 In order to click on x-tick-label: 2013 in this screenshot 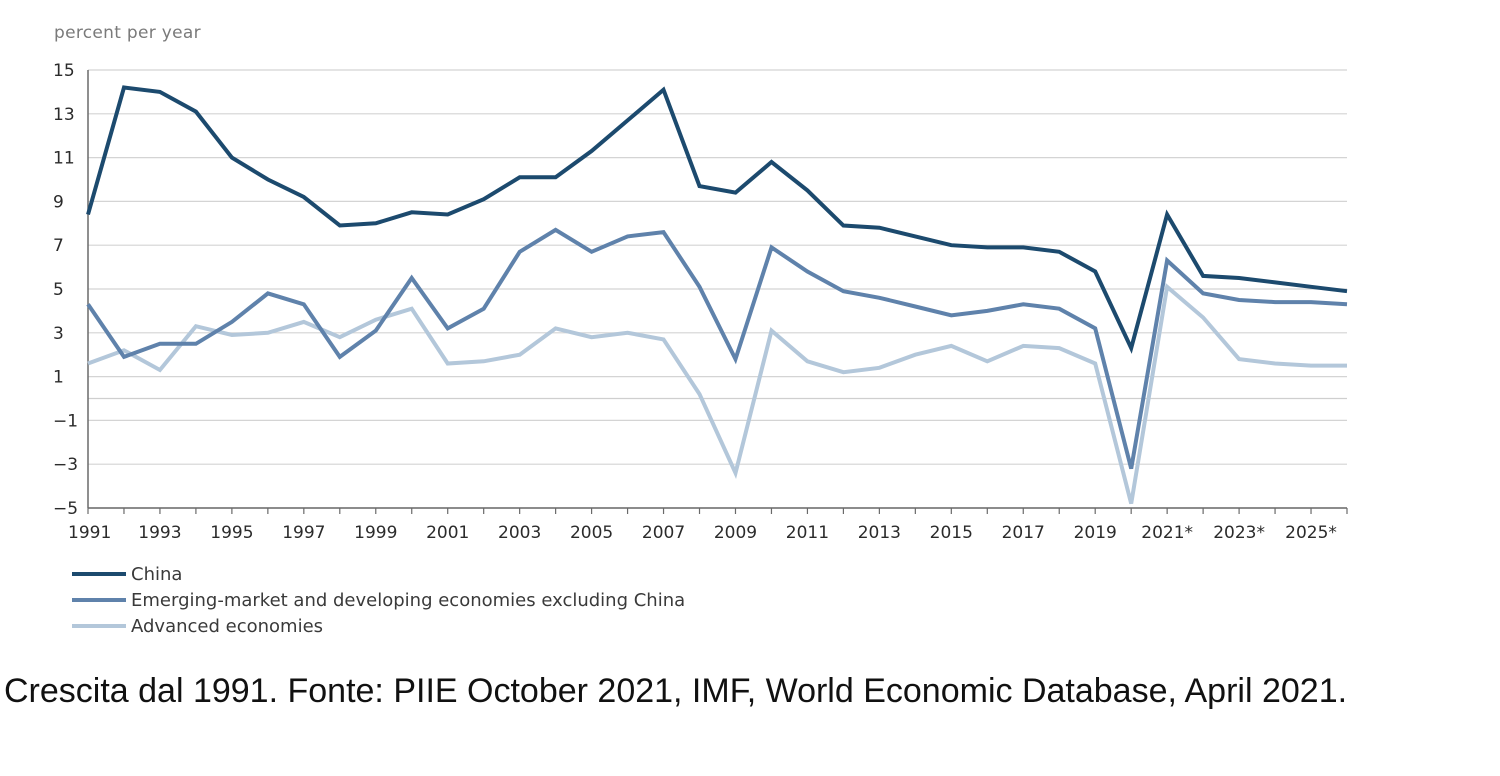, I will do `click(879, 533)`.